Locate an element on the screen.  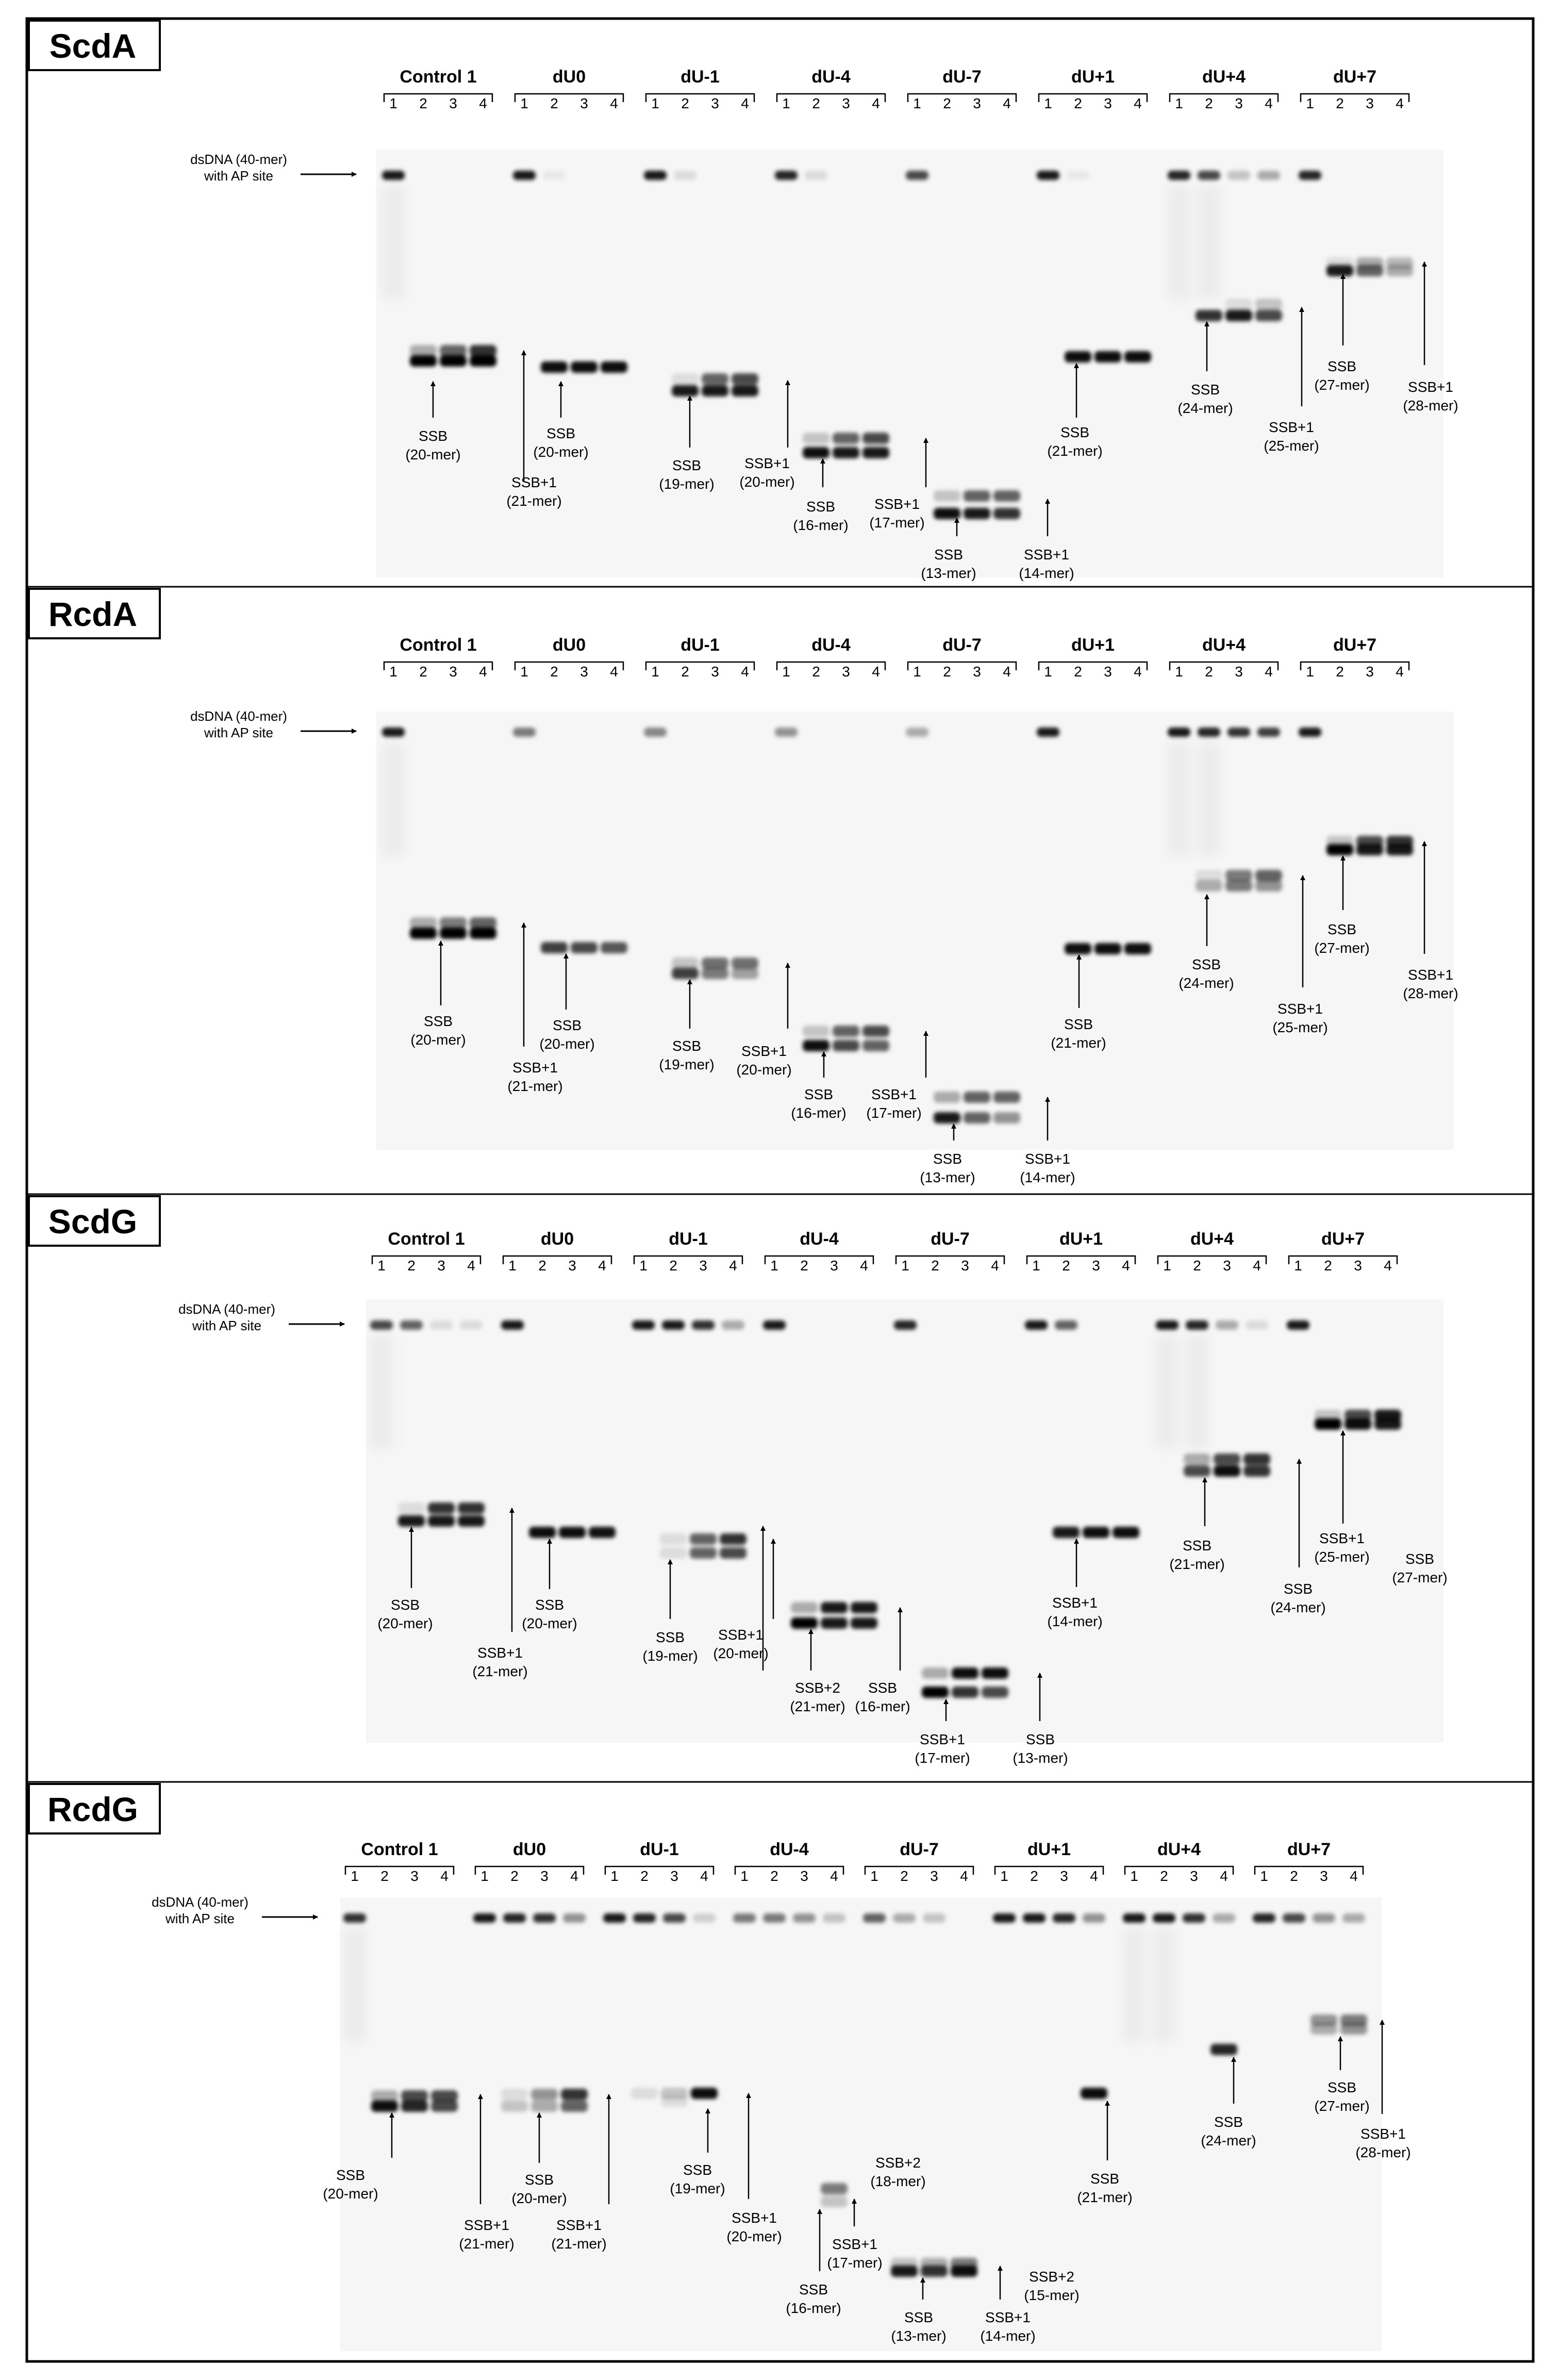
band-label: (13-mer) is located at coordinates (1040, 1758).